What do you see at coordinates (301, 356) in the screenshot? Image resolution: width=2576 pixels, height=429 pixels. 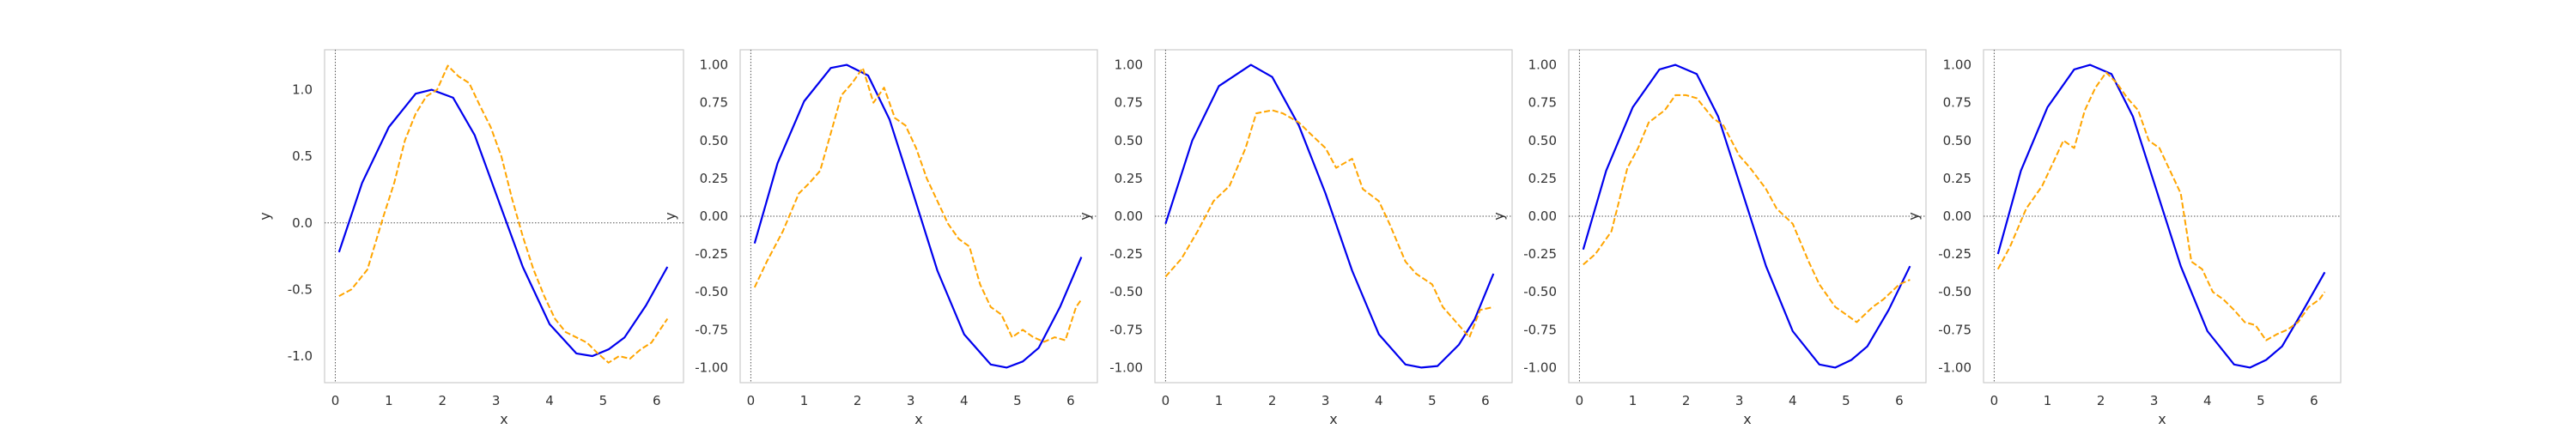 I see `y-tick-label: -1.0` at bounding box center [301, 356].